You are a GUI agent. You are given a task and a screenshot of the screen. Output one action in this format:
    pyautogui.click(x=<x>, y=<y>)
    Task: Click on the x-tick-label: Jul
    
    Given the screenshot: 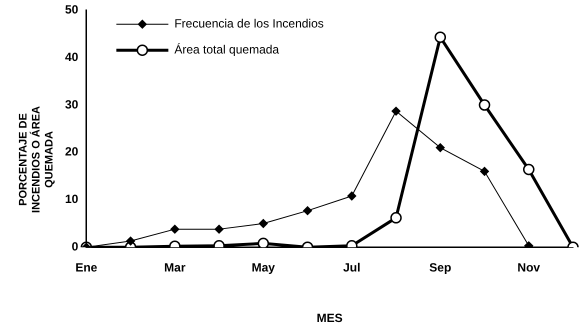 What is the action you would take?
    pyautogui.click(x=351, y=267)
    